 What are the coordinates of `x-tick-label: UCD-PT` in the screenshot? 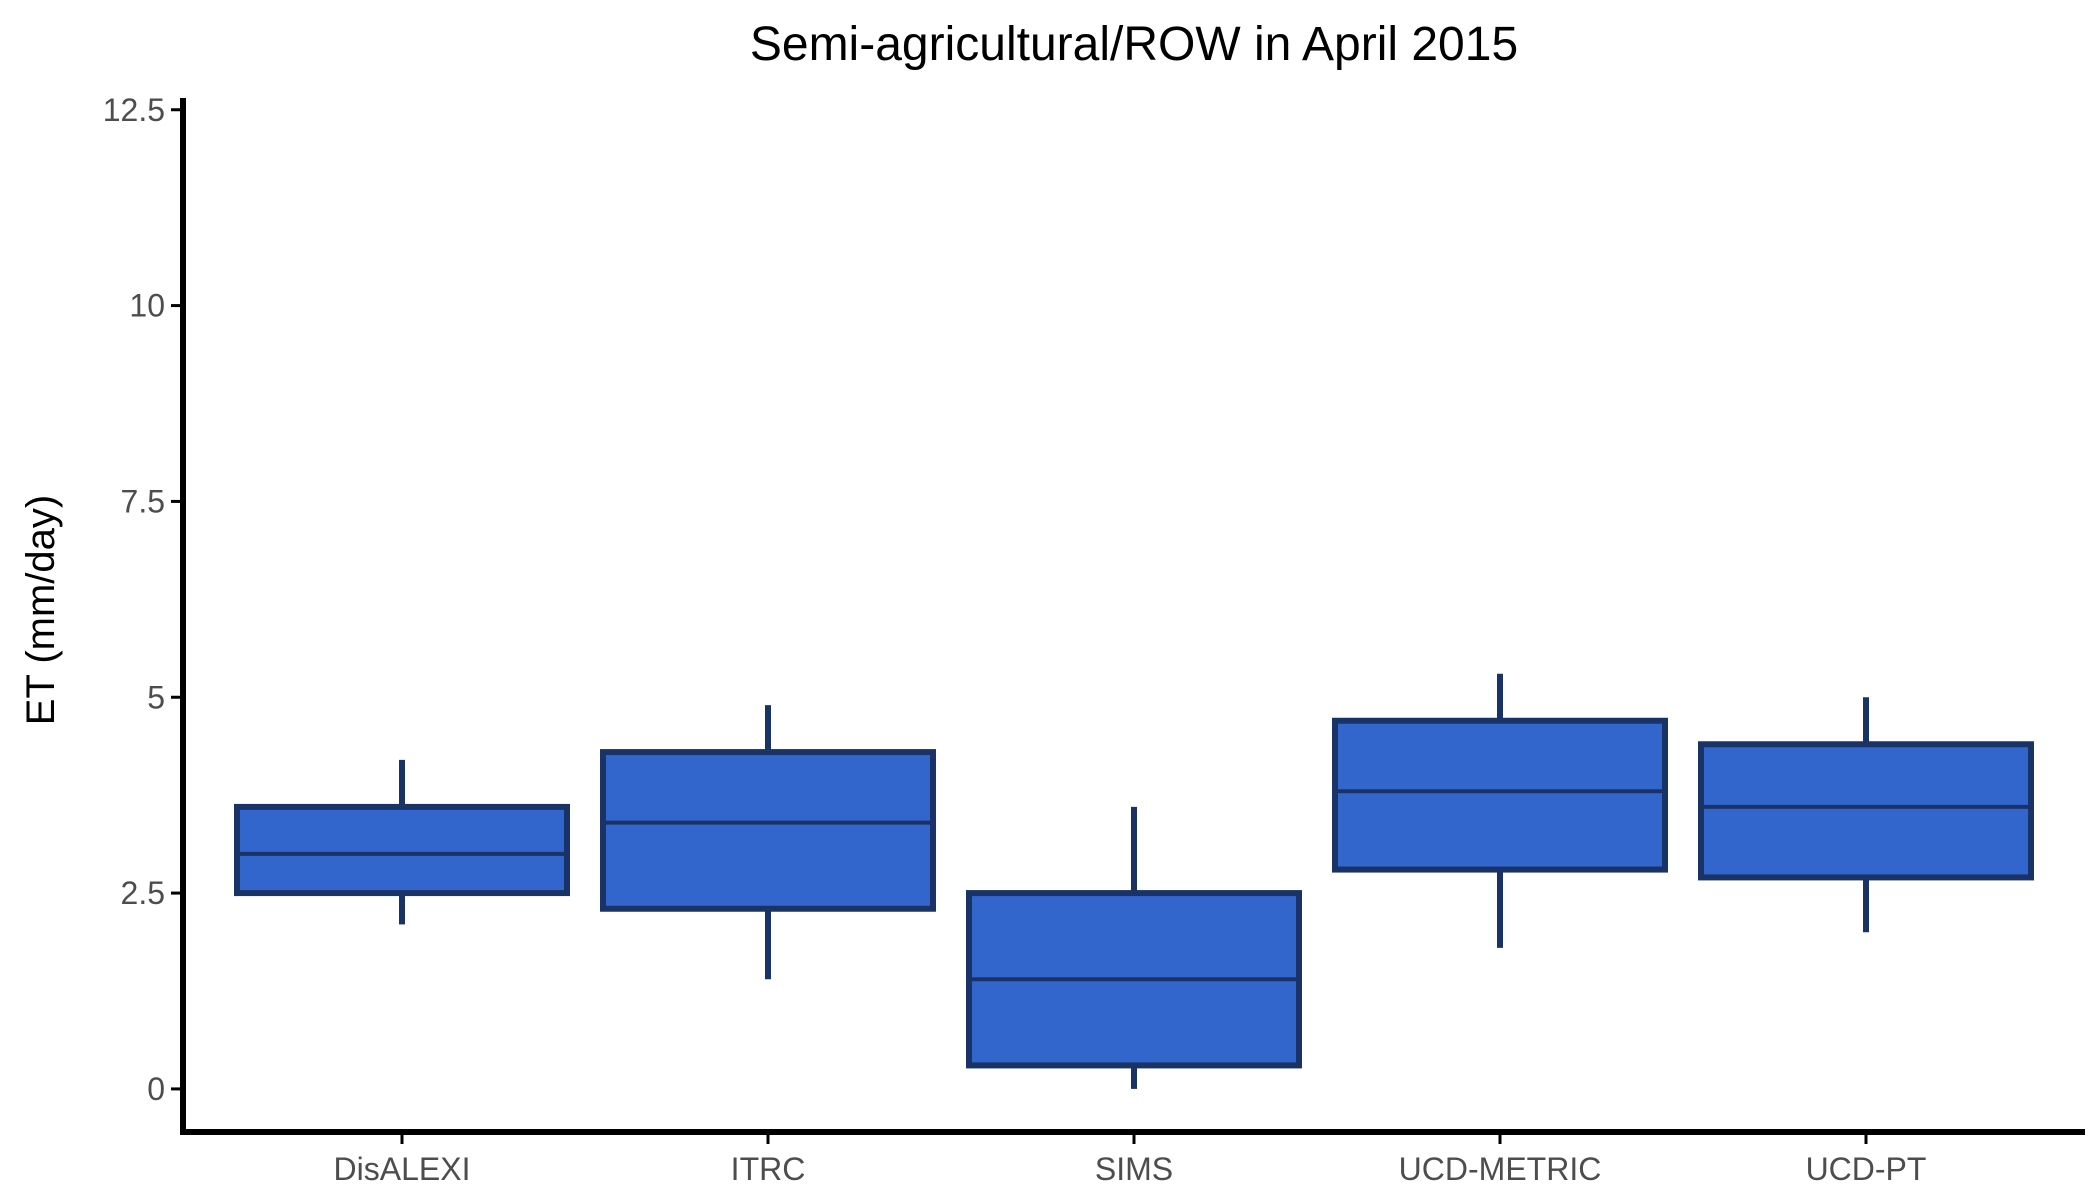 It's located at (1866, 1169).